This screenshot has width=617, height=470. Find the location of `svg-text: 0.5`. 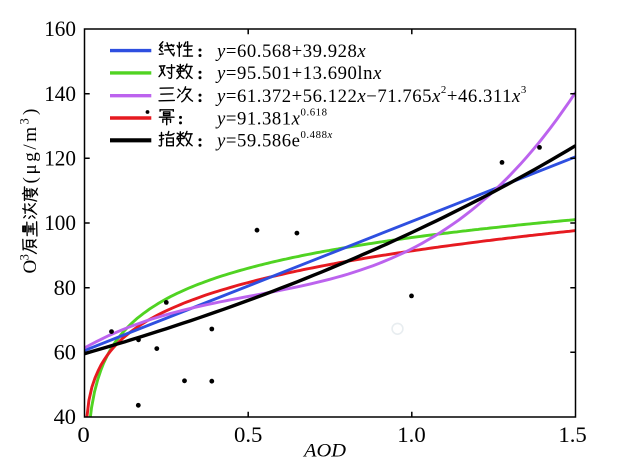

svg-text: 0.5 is located at coordinates (248, 434).